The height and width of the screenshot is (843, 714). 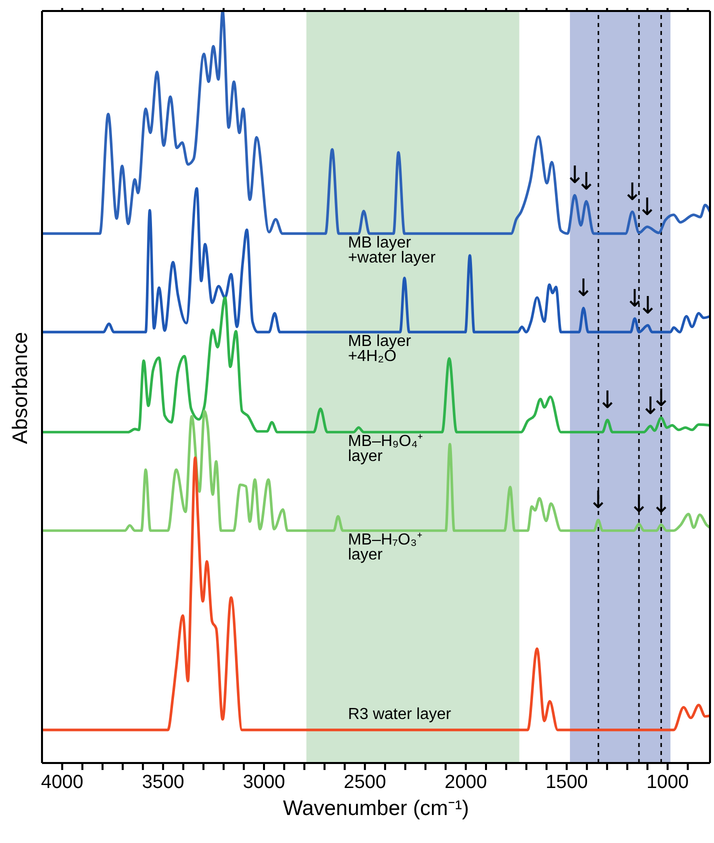 What do you see at coordinates (385, 450) in the screenshot?
I see `annotation: MB–H₉O₄⁺ layer` at bounding box center [385, 450].